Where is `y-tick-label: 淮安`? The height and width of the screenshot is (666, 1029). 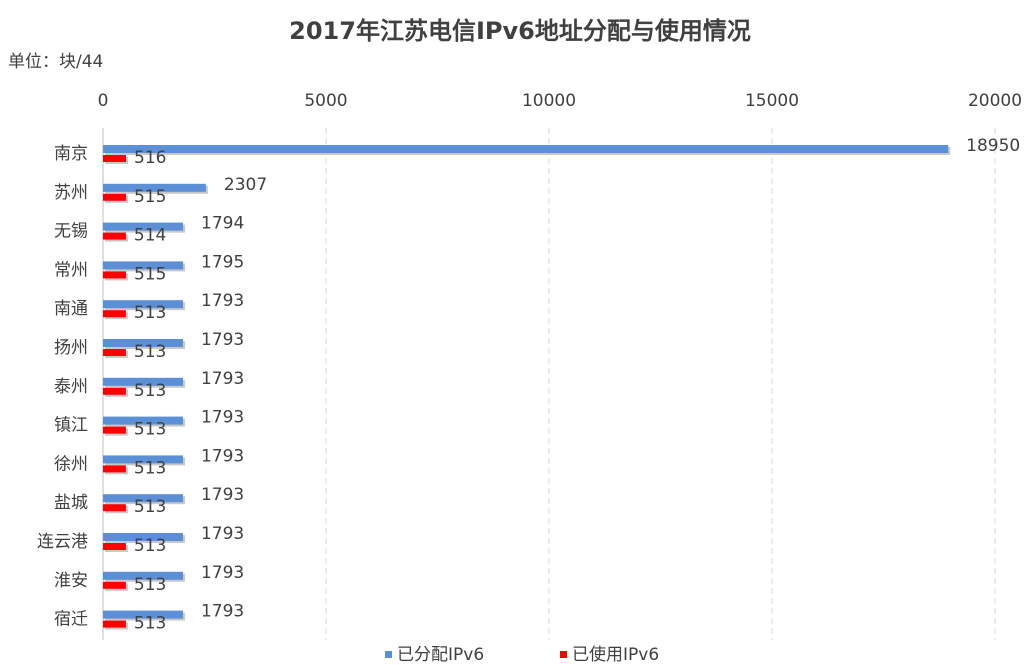
y-tick-label: 淮安 is located at coordinates (71, 581).